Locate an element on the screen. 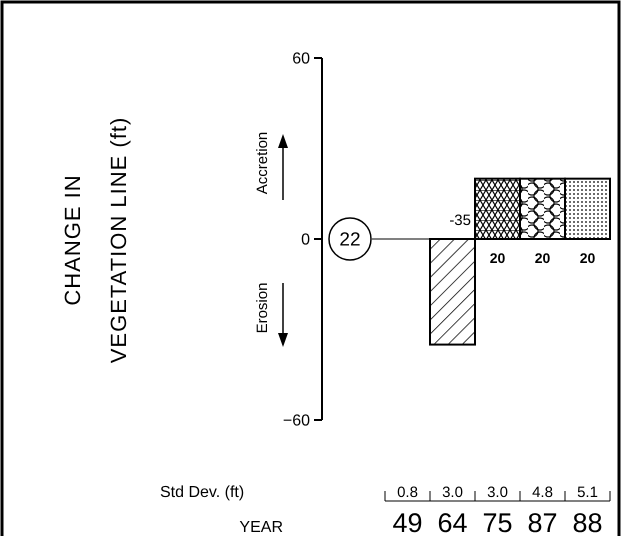 The height and width of the screenshot is (536, 622). y-tick-label: −60 is located at coordinates (296, 421).